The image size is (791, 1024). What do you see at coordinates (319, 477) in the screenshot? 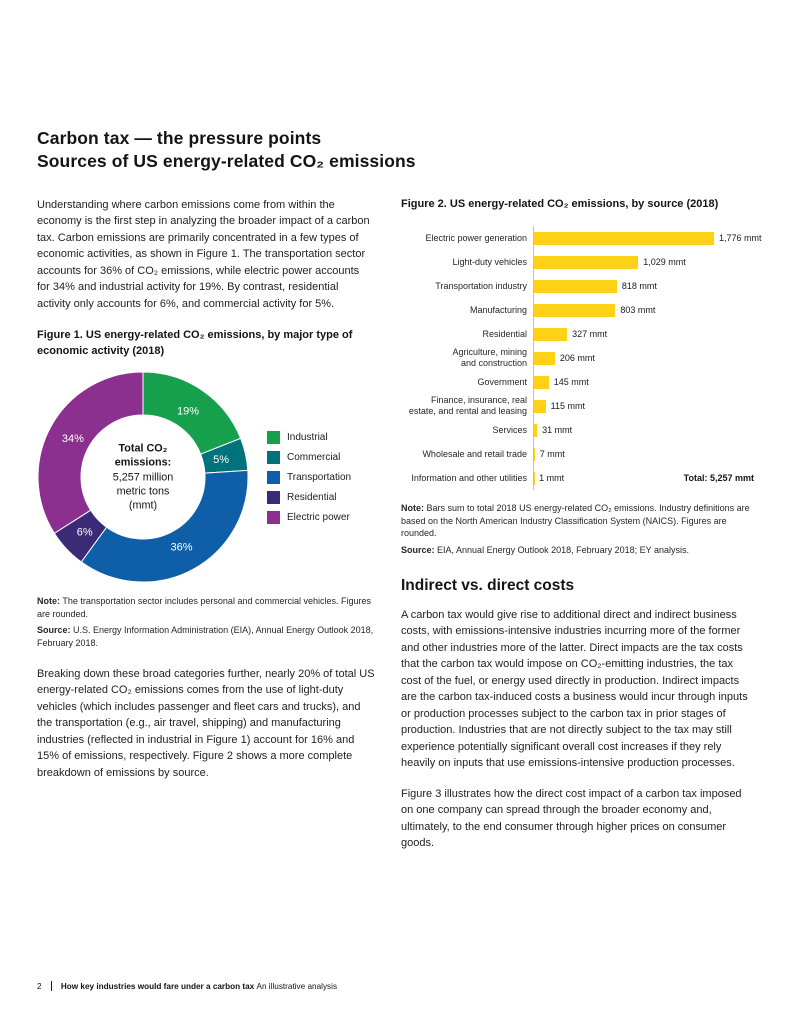
I see `legend-label: Transportation` at bounding box center [319, 477].